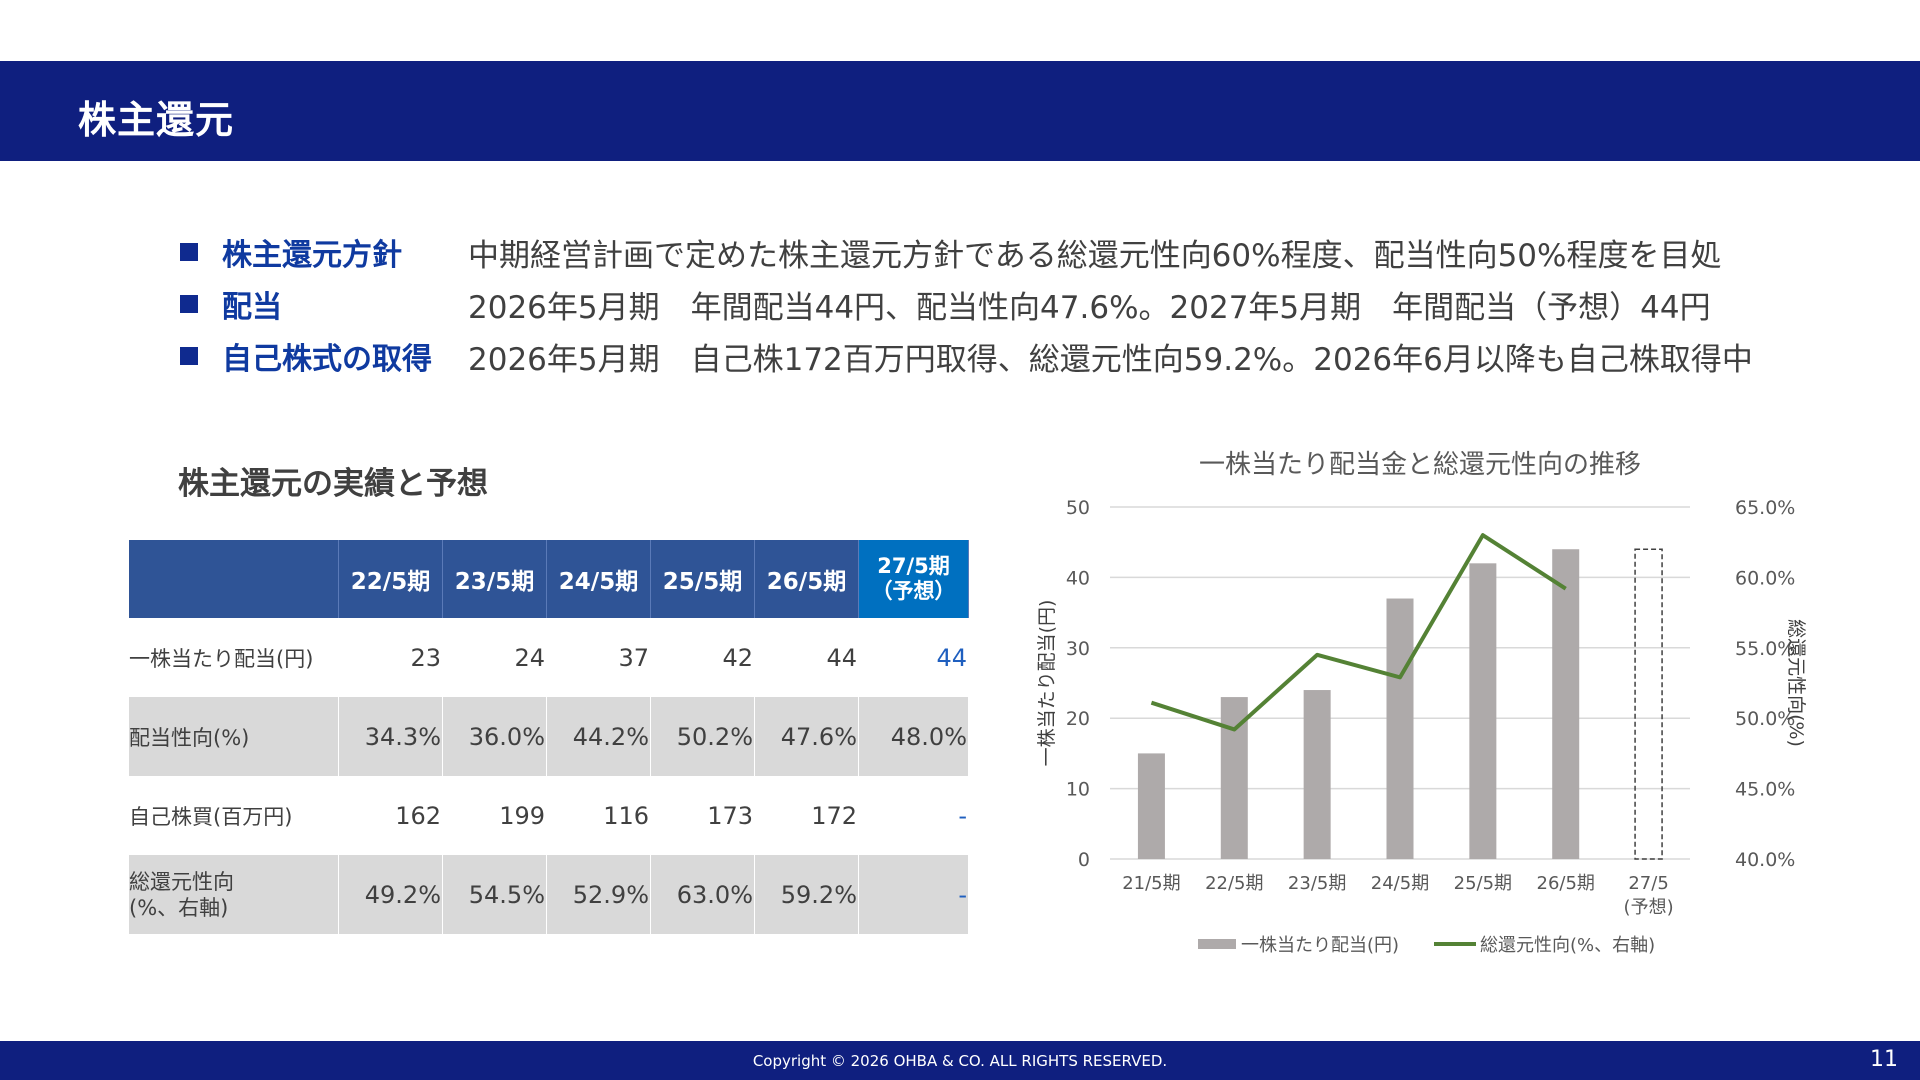 Image resolution: width=1920 pixels, height=1080 pixels. I want to click on table-header-row: 22/5期 23/5期 24/5期 25/5期 26/5期 27/5期 （予想）, so click(549, 579).